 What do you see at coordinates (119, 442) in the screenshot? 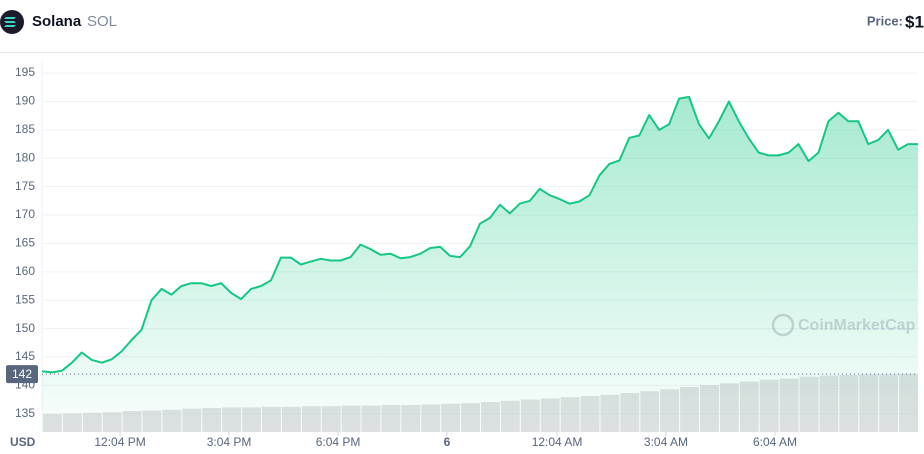
I see `x-tick-label: 12:04 PM` at bounding box center [119, 442].